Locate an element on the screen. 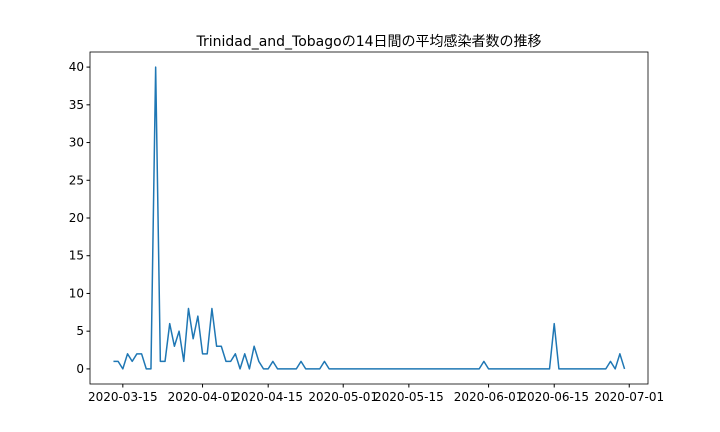 The image size is (720, 432). x-tick-label: 2020-07-01 is located at coordinates (629, 397).